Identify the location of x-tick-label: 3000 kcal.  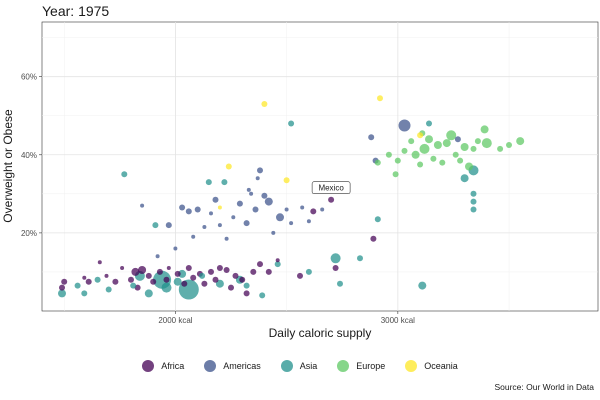
(398, 320).